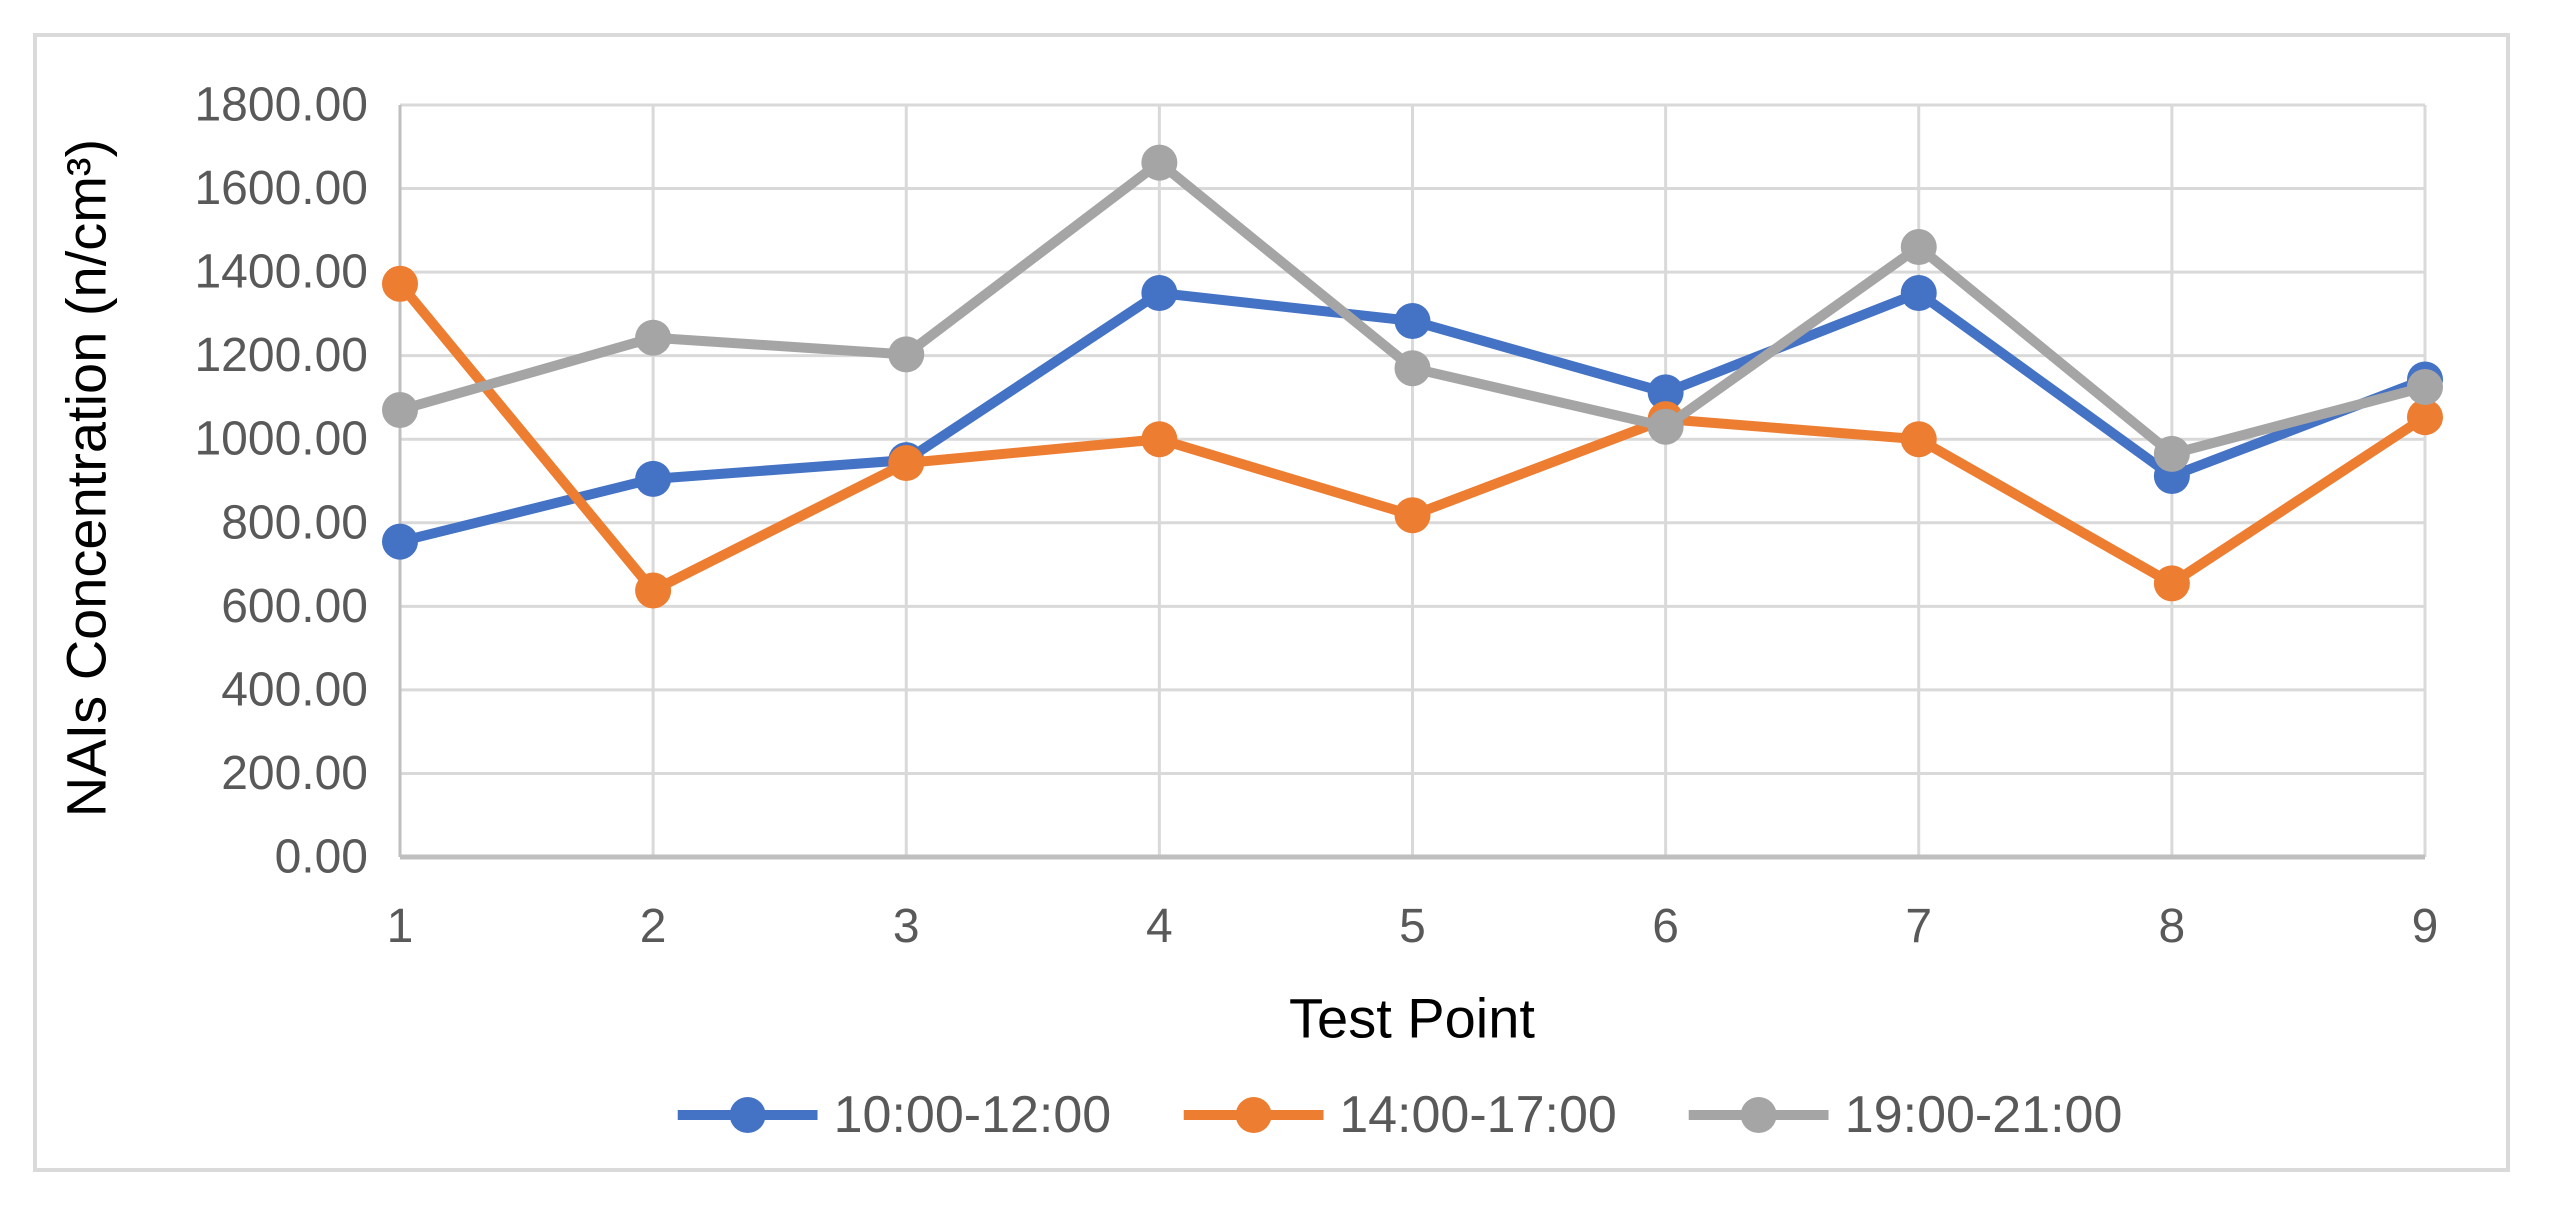 This screenshot has width=2550, height=1209. I want to click on x-tick-label: 1, so click(400, 926).